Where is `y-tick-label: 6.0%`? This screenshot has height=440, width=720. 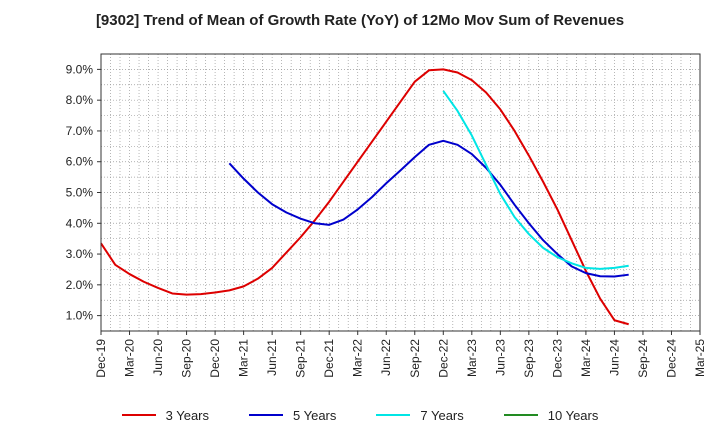 y-tick-label: 6.0% is located at coordinates (80, 162).